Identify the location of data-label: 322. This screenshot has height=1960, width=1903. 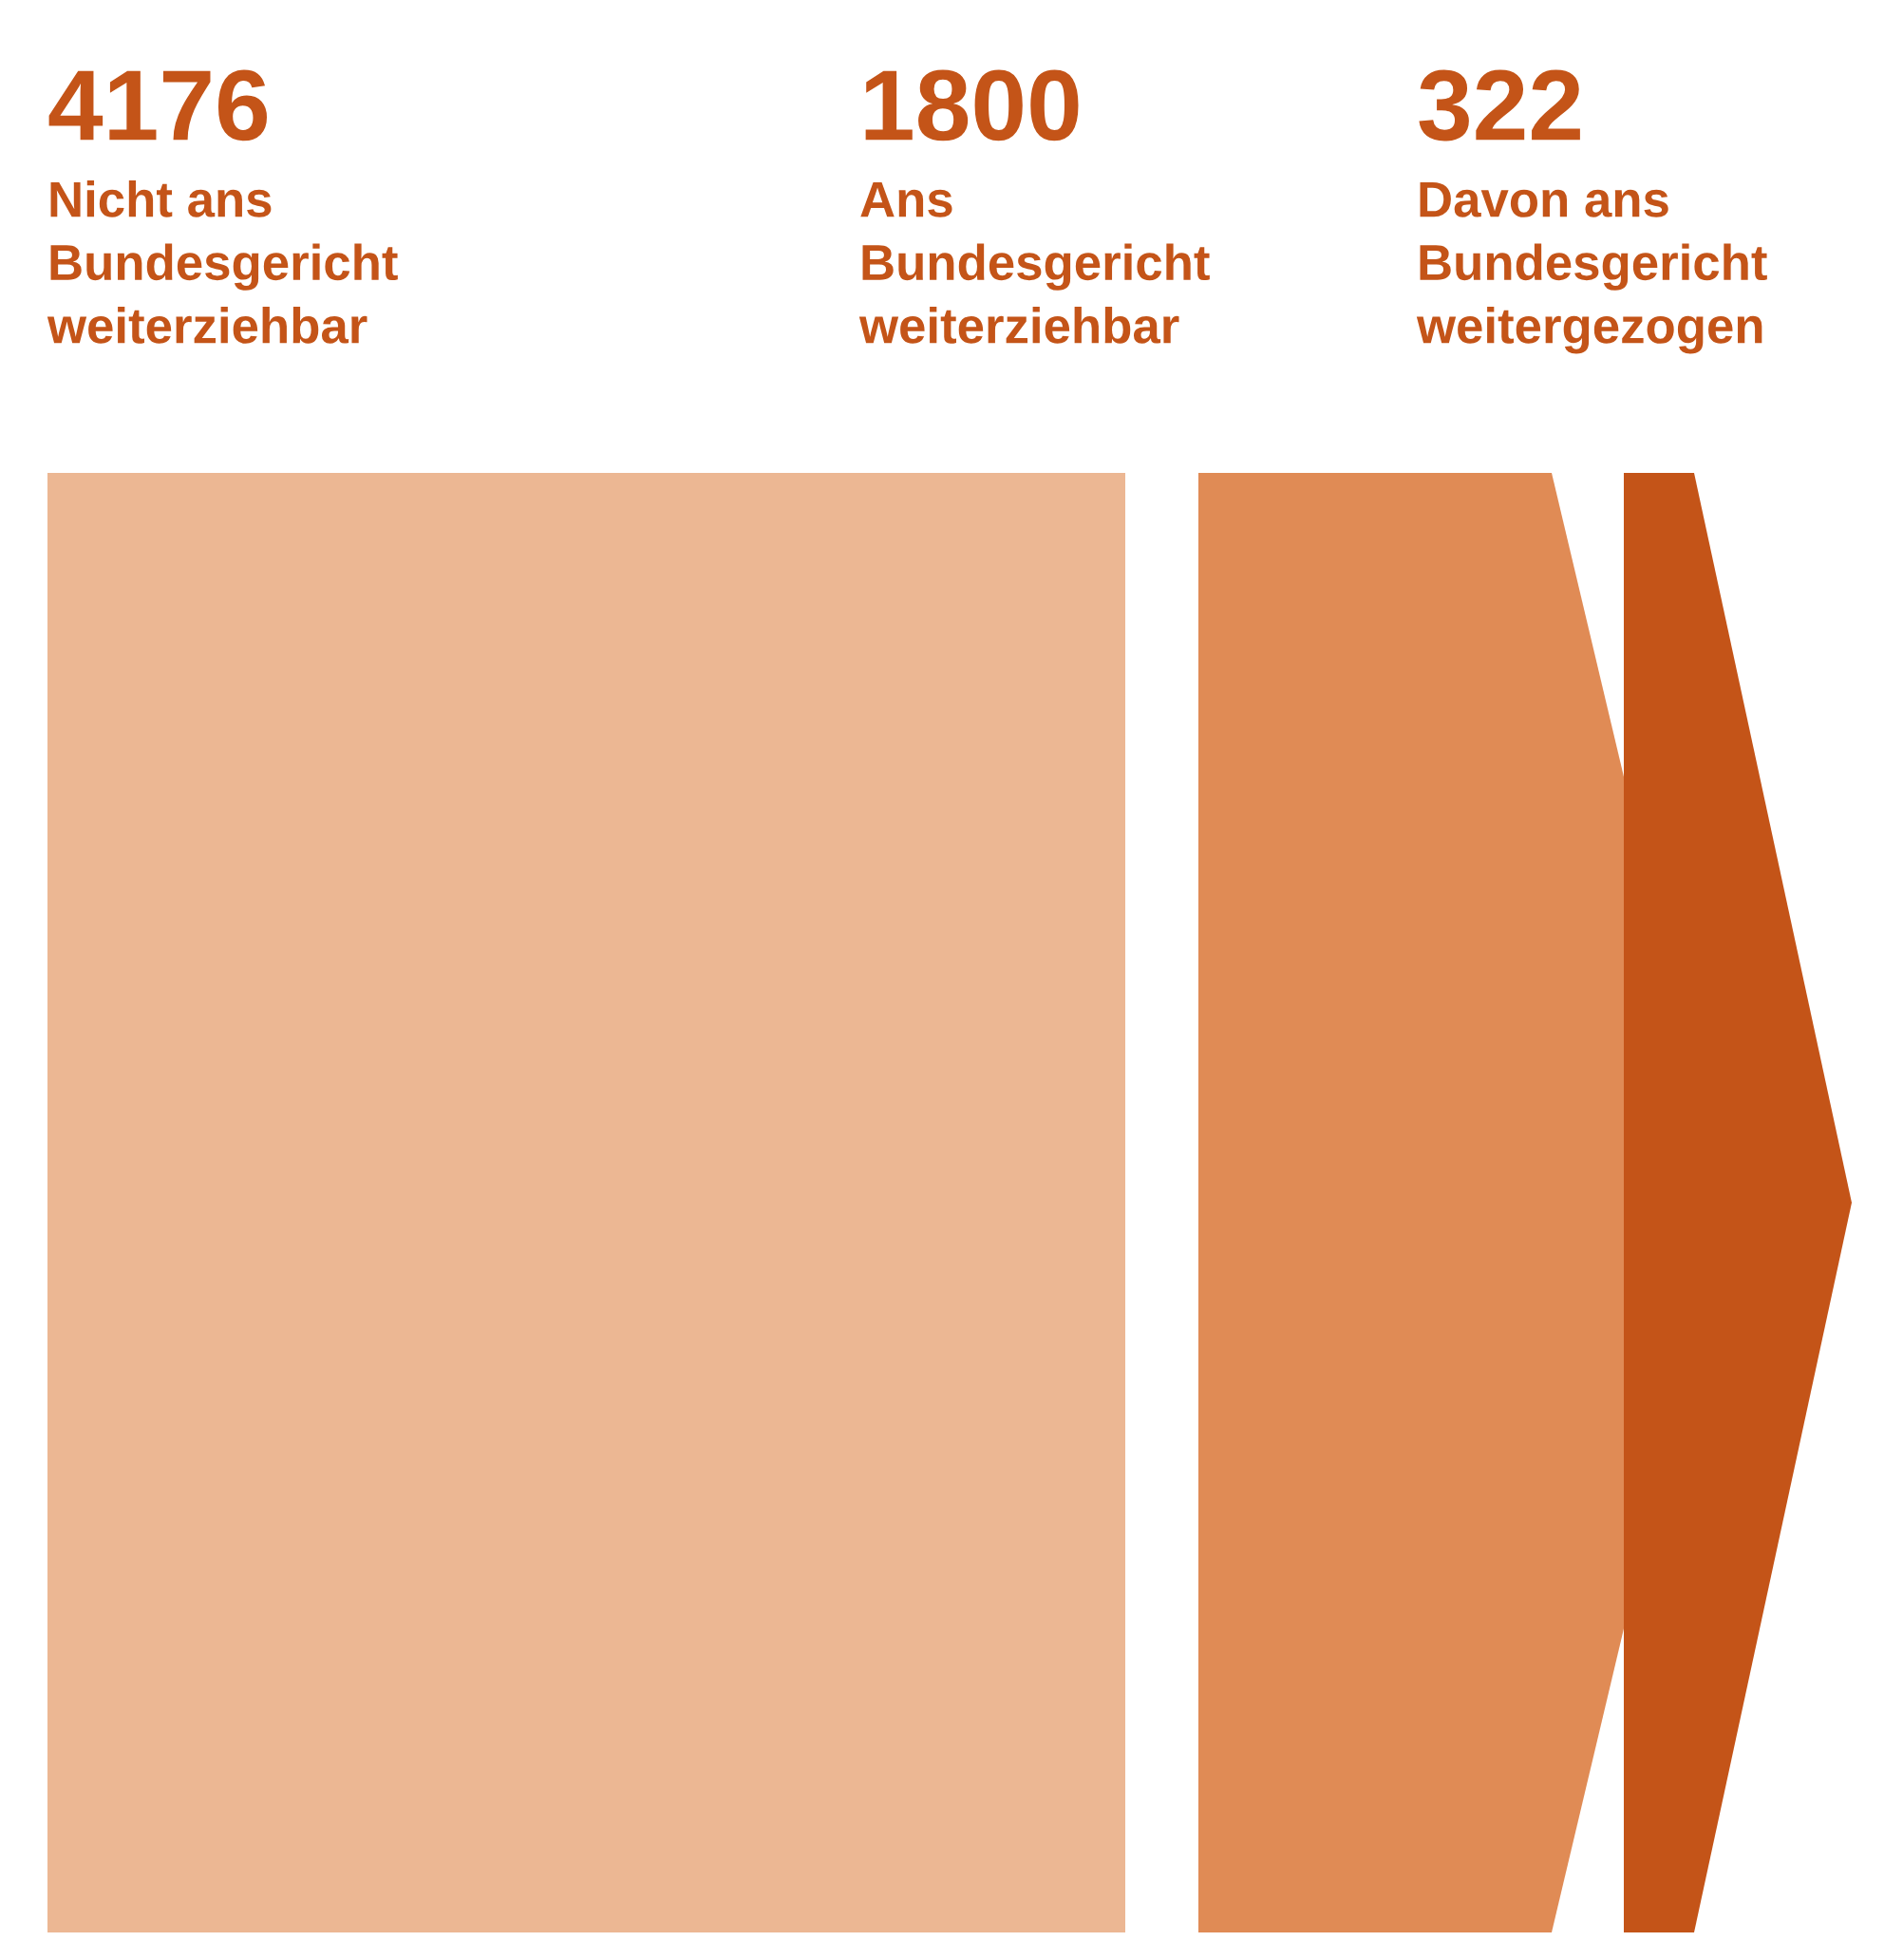
(1499, 105).